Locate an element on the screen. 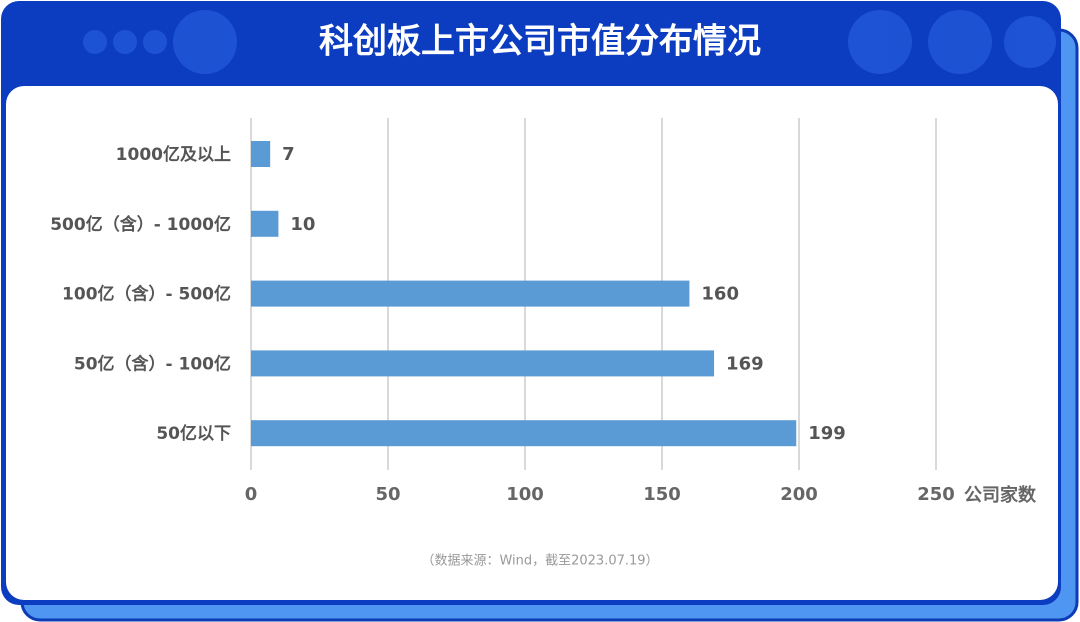 This screenshot has width=1080, height=622. x-tick-label: 100 is located at coordinates (525, 494).